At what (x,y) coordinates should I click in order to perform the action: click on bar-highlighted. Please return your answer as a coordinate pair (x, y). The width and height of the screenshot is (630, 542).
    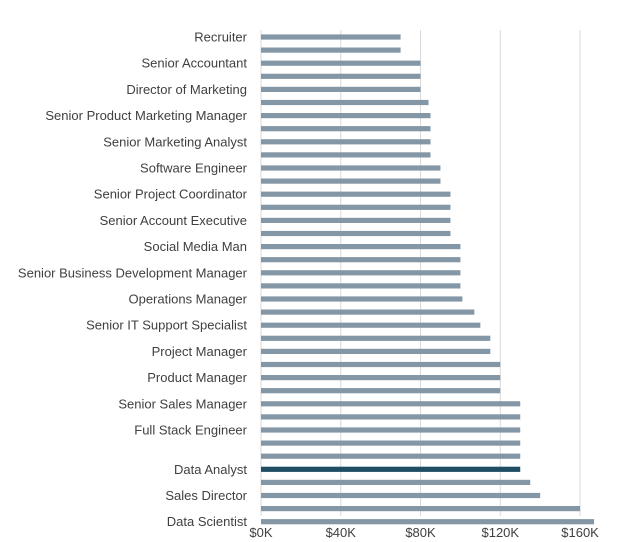
    Looking at the image, I should click on (391, 469).